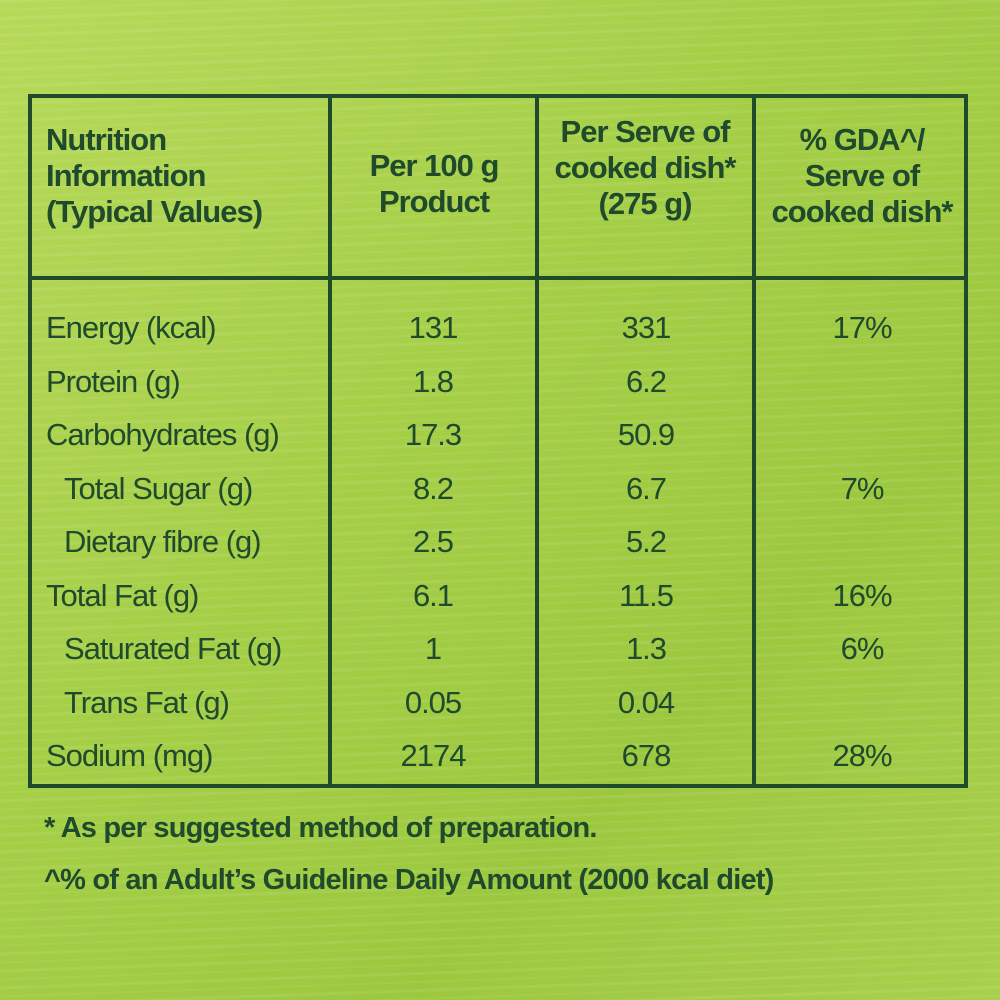 Image resolution: width=1000 pixels, height=1000 pixels. Describe the element at coordinates (498, 278) in the screenshot. I see `header-divider` at that location.